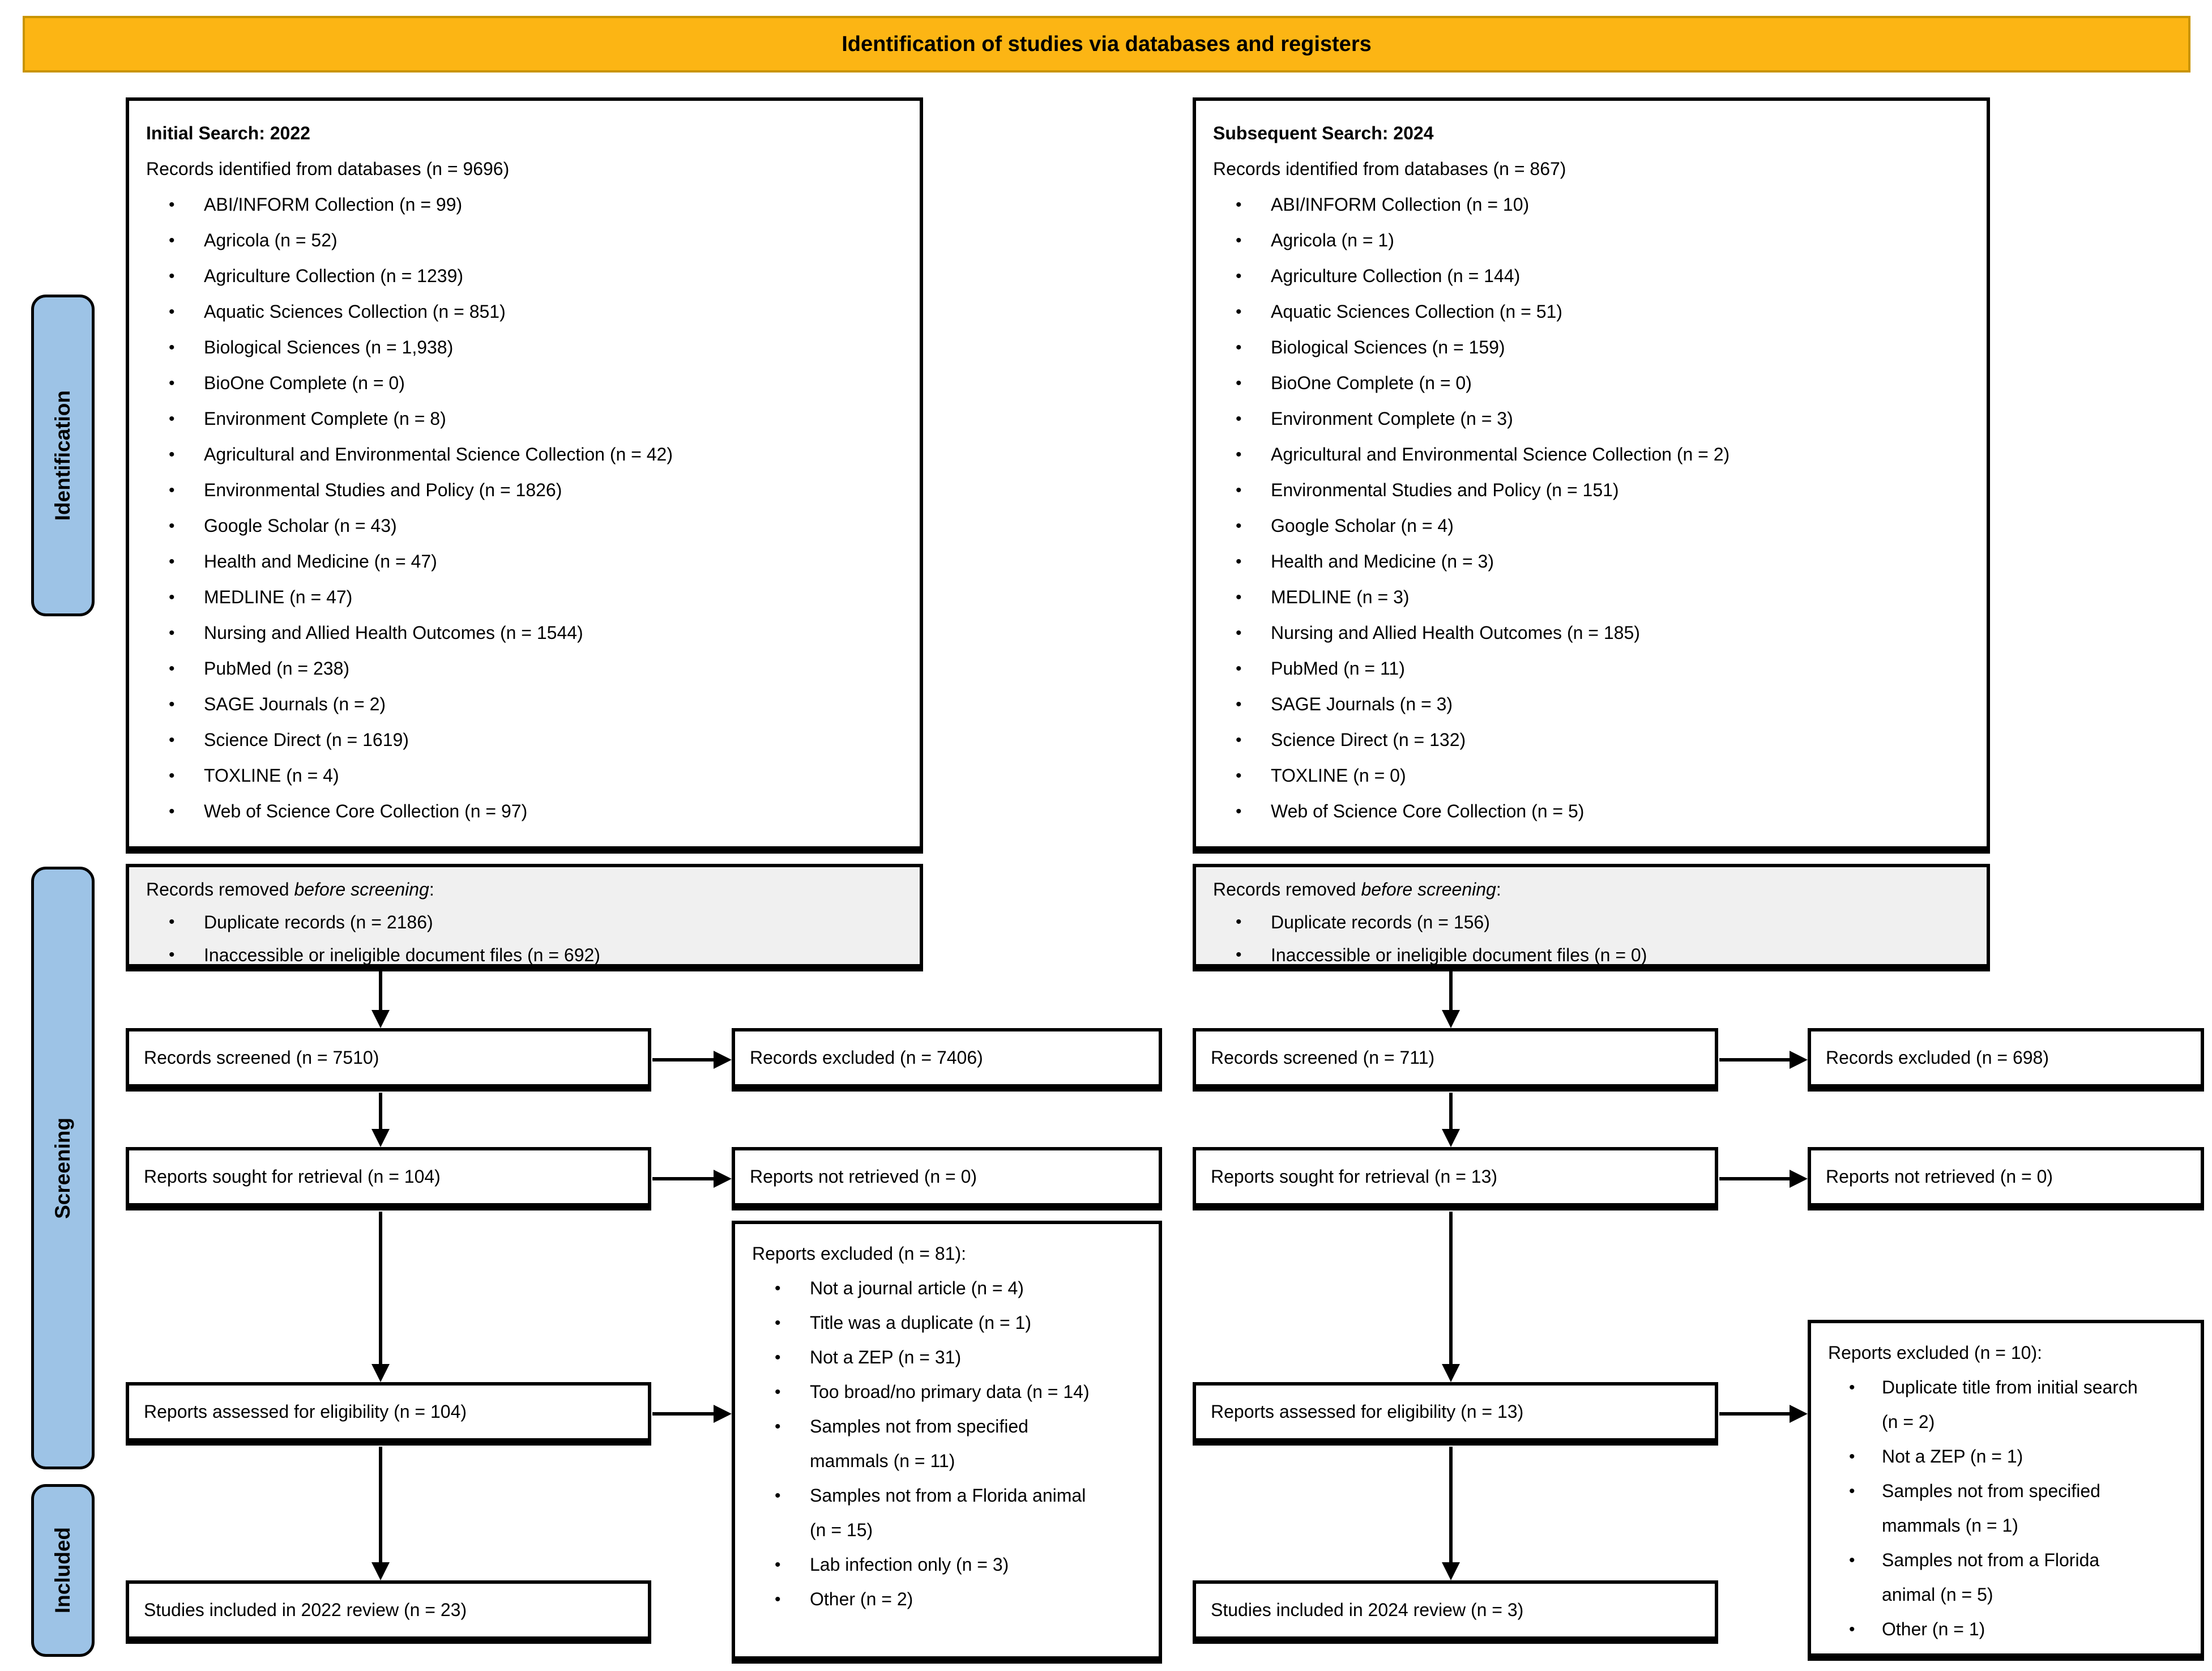 Image resolution: width=2212 pixels, height=1671 pixels. What do you see at coordinates (934, 1392) in the screenshot?
I see `excluded-reason-item: Too broad/no primary data (n = 14)` at bounding box center [934, 1392].